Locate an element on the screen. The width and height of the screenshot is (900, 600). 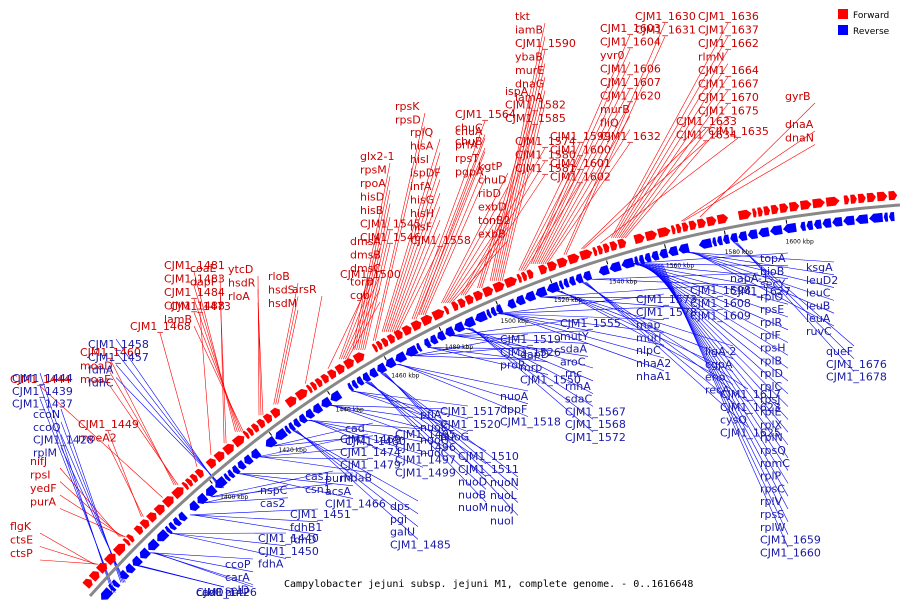
forward-gene-label: chuA is located at coordinates (469, 131).